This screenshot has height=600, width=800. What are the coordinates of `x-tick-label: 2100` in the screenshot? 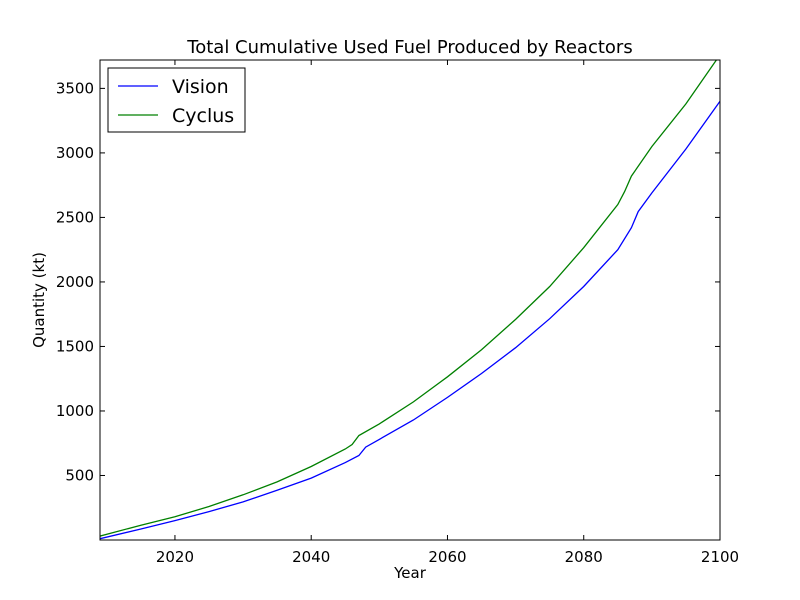 It's located at (720, 557).